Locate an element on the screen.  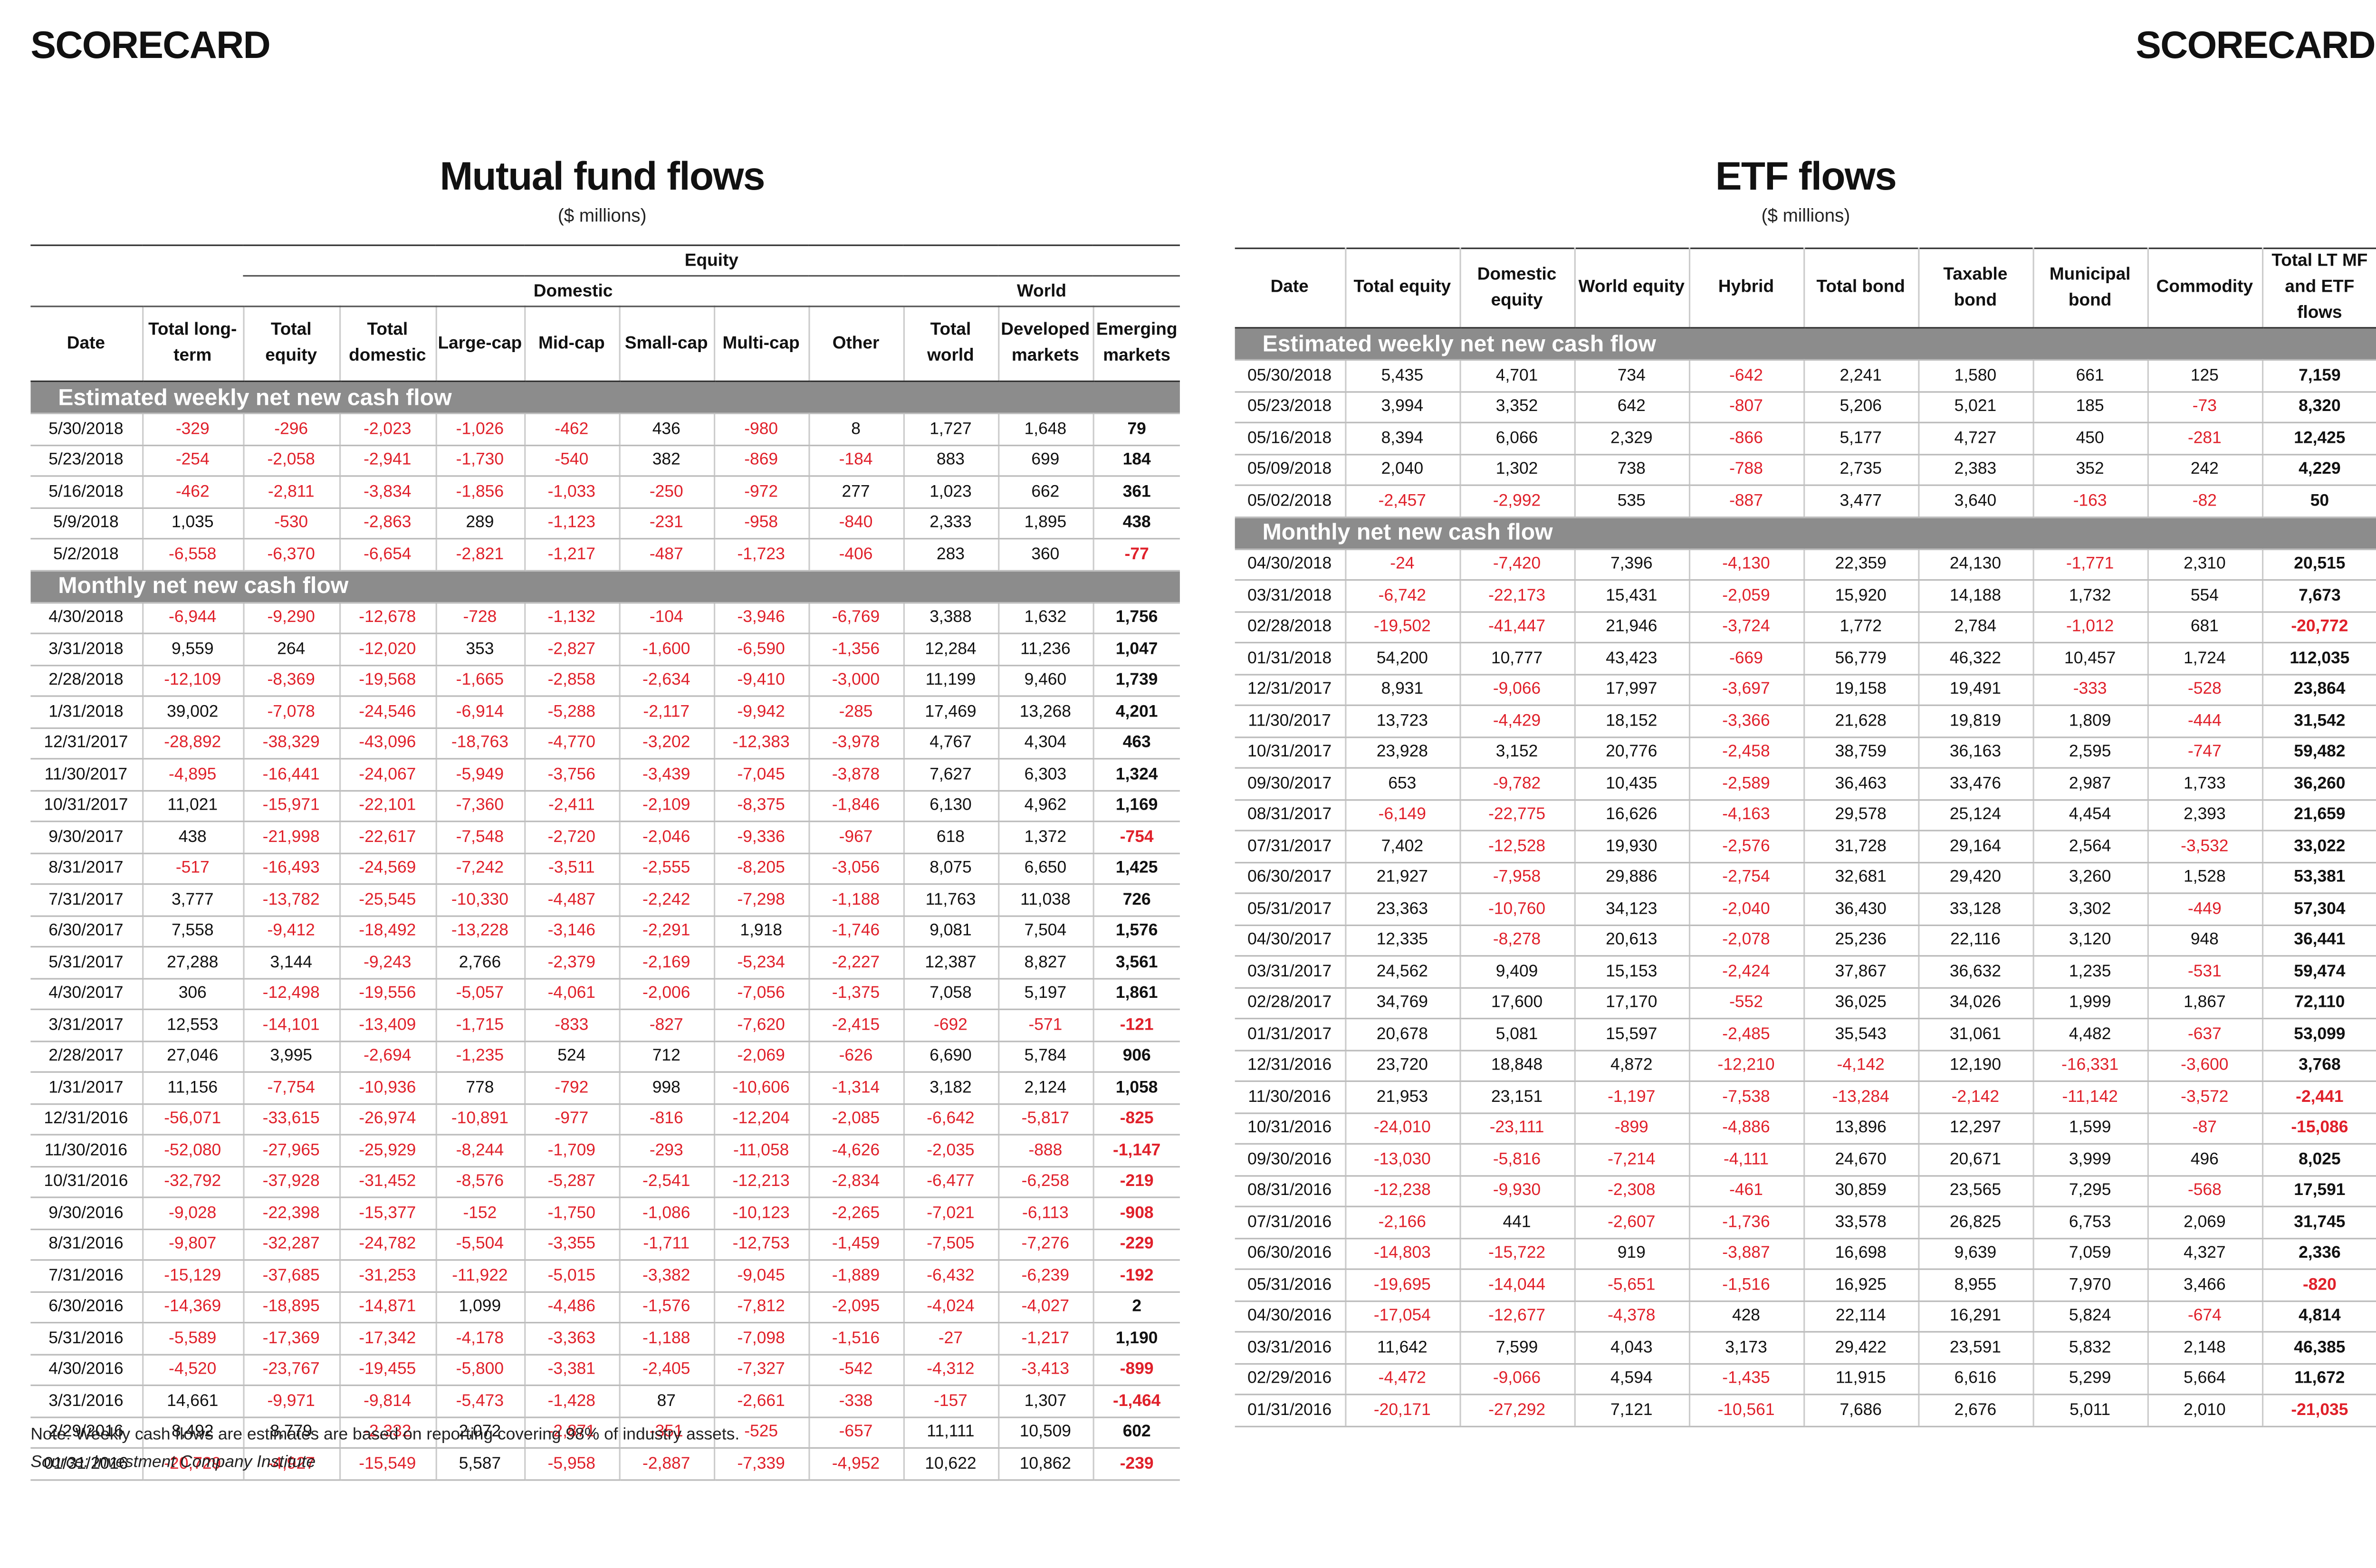
value-cell: 1,648 is located at coordinates (1045, 430).